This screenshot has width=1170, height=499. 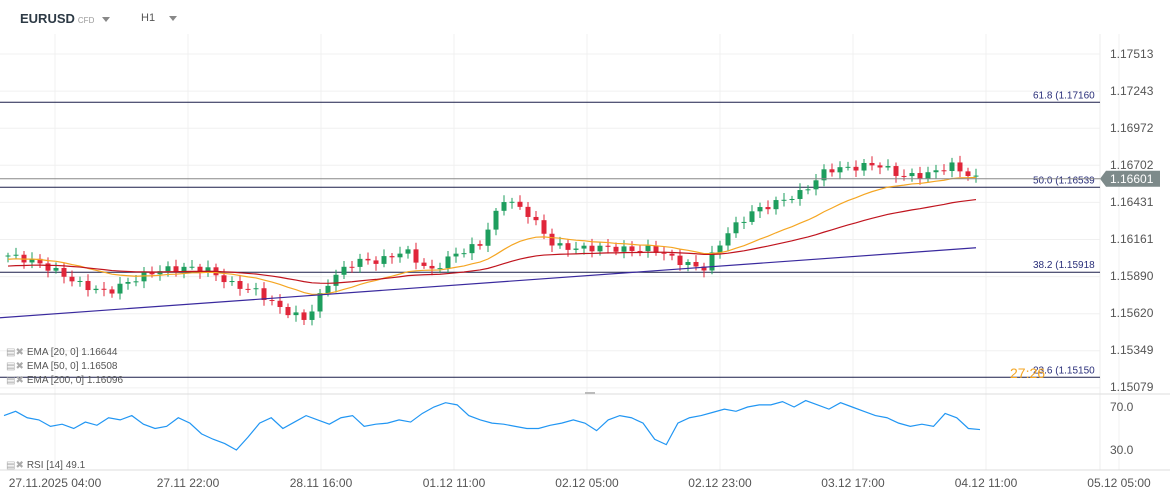 I want to click on rsi-axis-label: 70.0, so click(x=1122, y=407).